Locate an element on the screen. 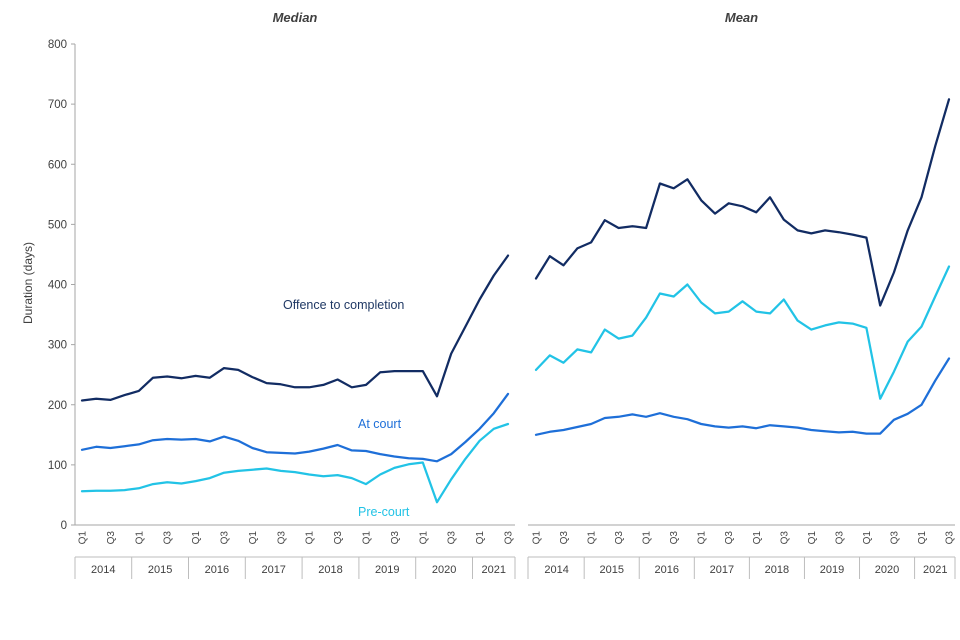 This screenshot has height=640, width=960. panel-title-mean: Mean is located at coordinates (741, 17).